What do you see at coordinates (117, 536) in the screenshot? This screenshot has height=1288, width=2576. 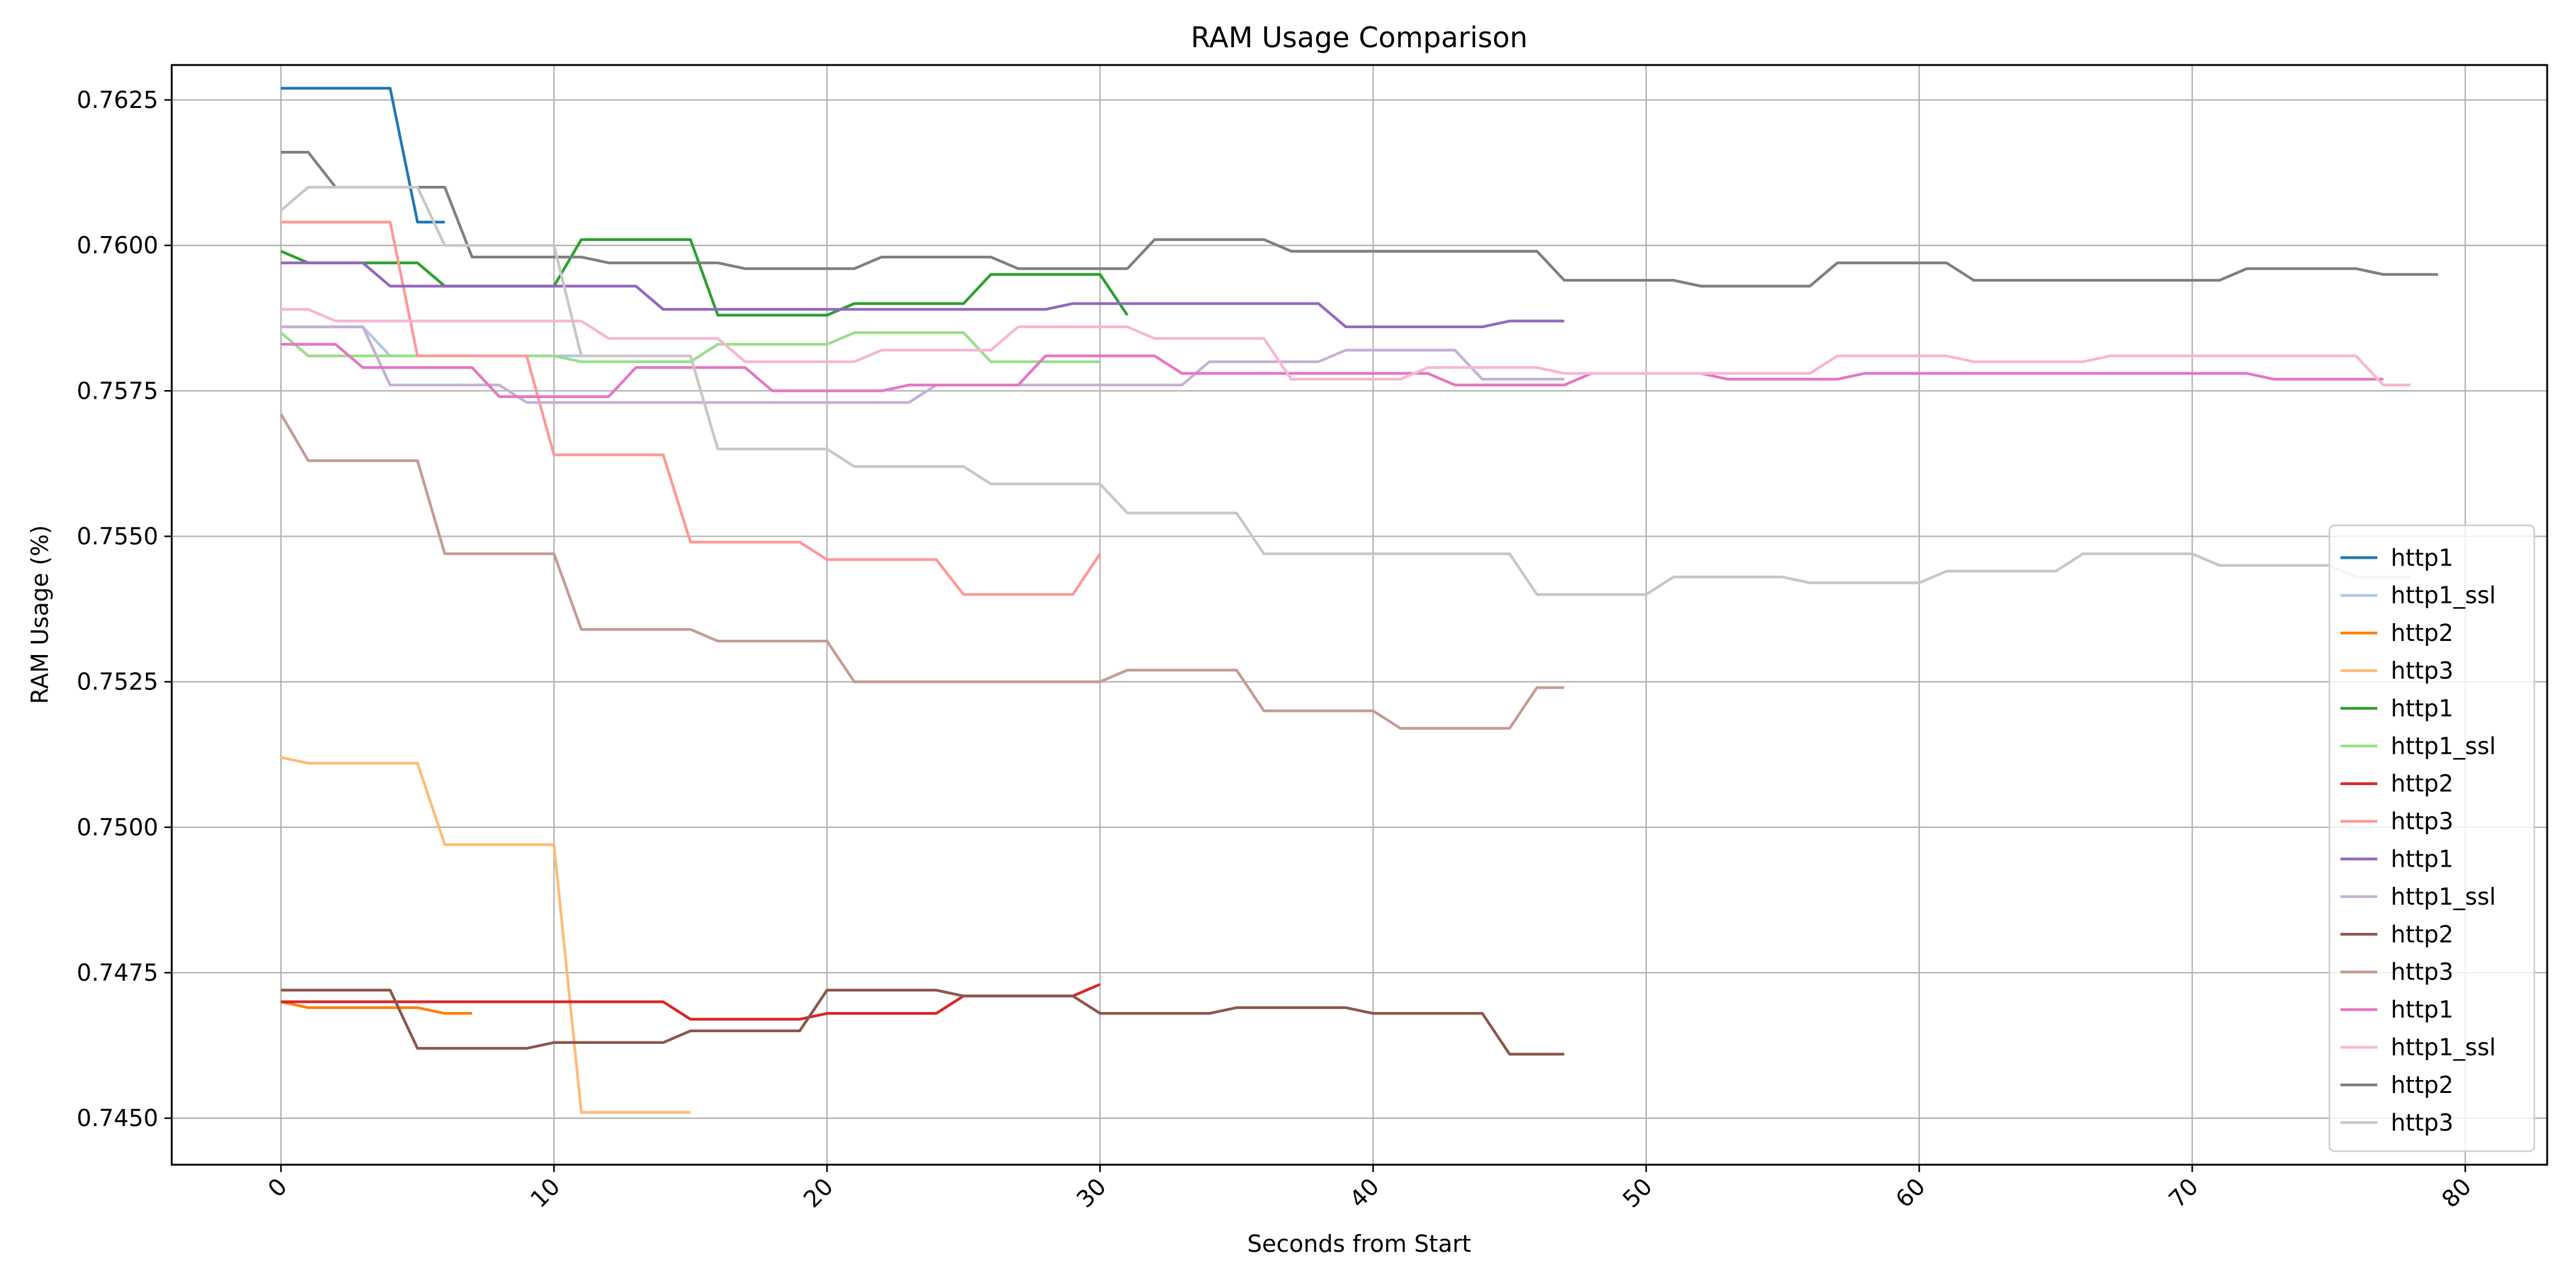 I see `y-tick-label: 0.7550` at bounding box center [117, 536].